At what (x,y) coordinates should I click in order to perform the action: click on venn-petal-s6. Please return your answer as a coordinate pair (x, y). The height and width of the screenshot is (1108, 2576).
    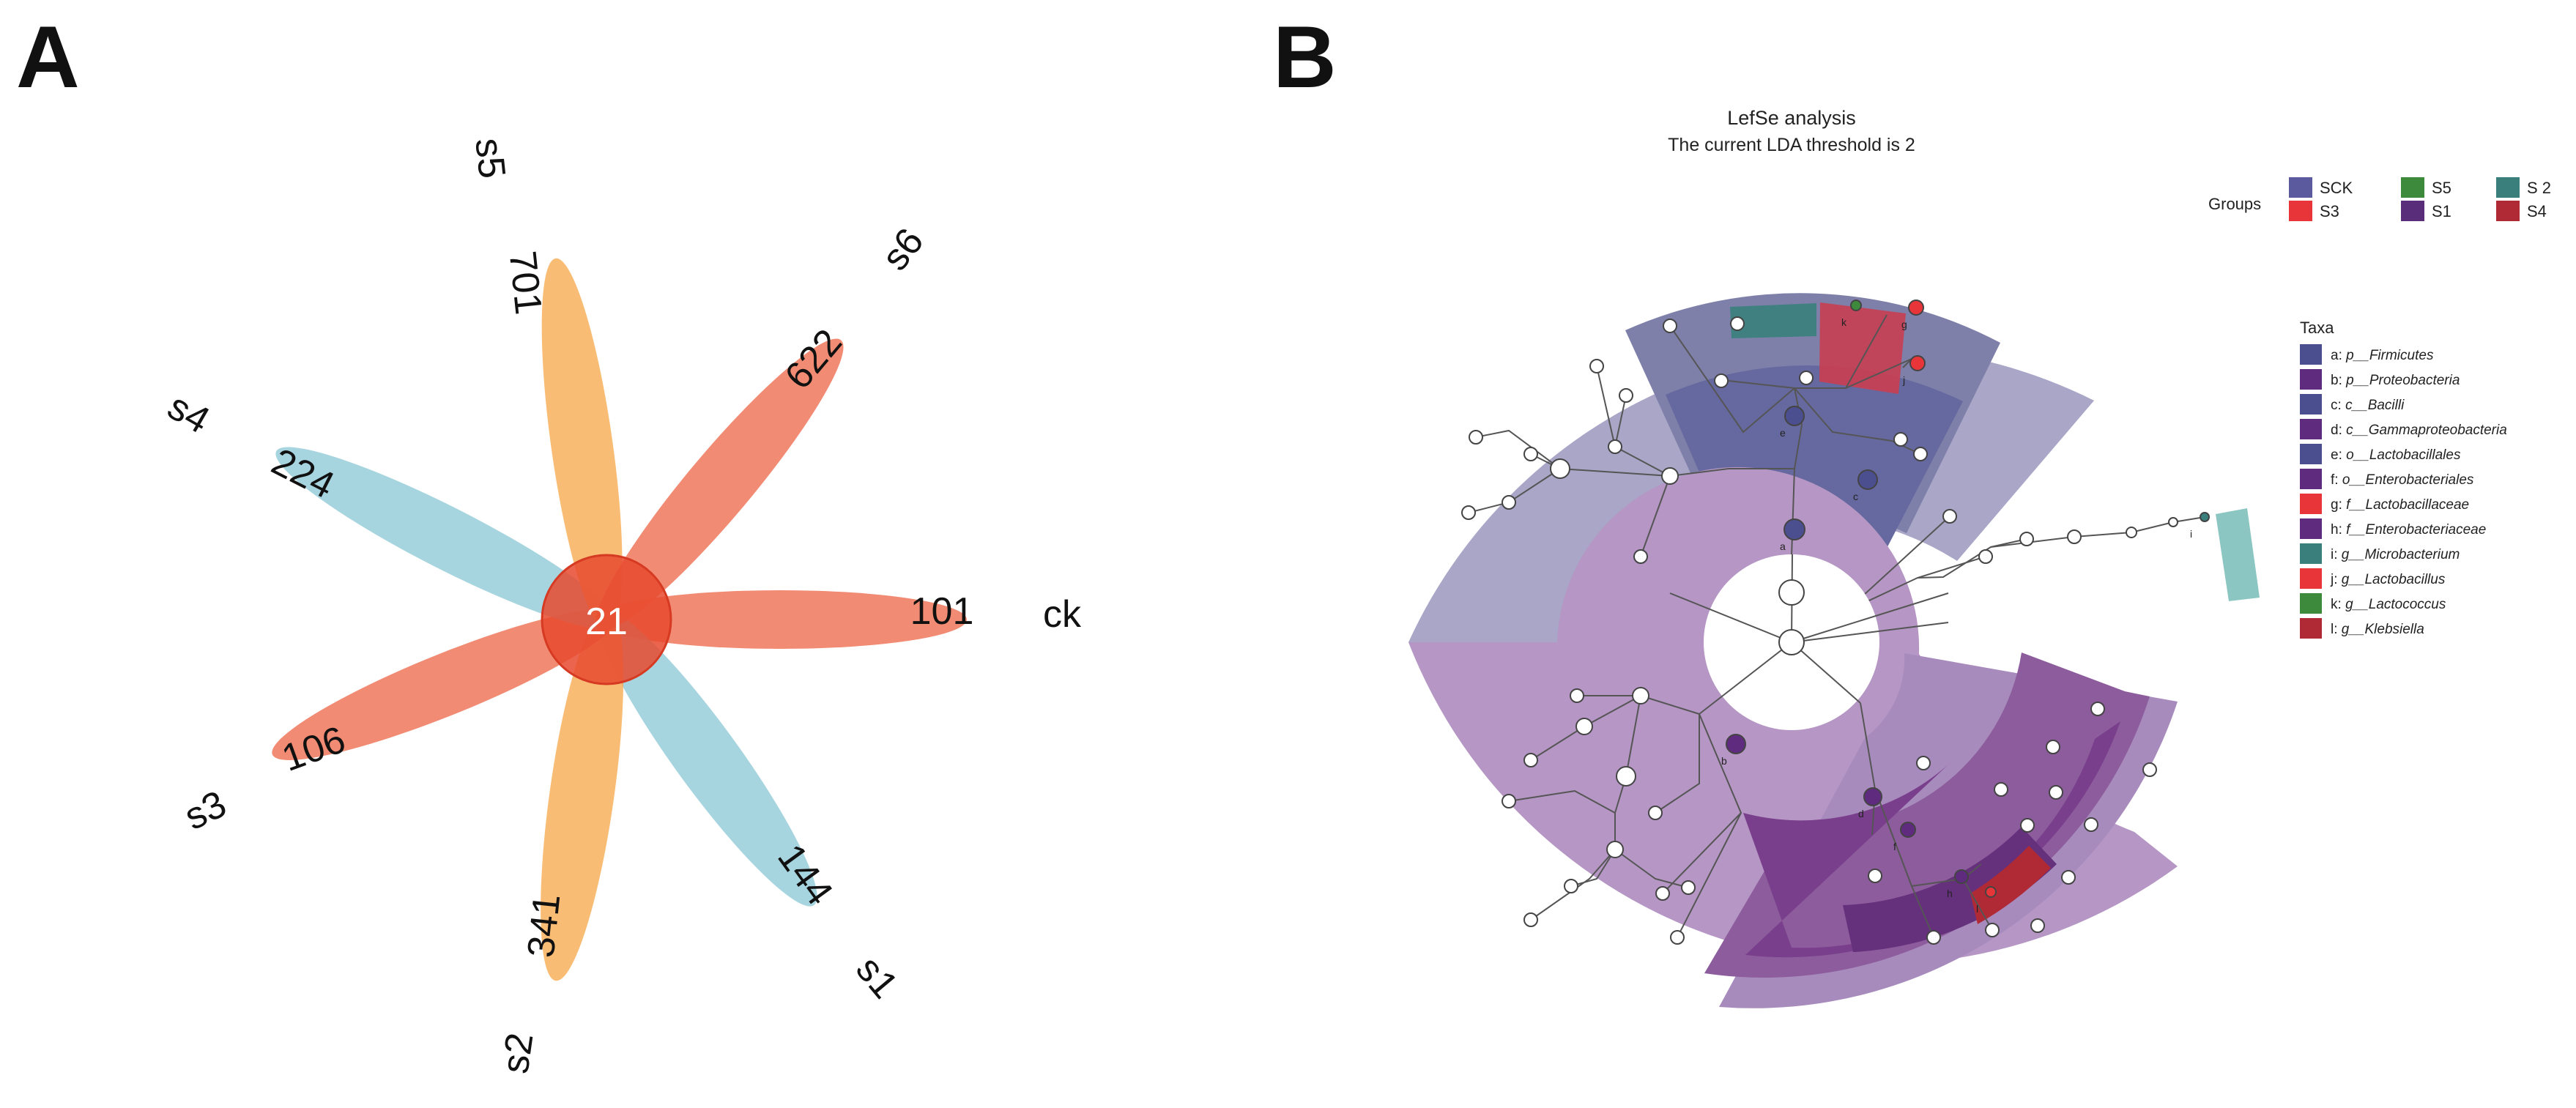
    Looking at the image, I should click on (719, 484).